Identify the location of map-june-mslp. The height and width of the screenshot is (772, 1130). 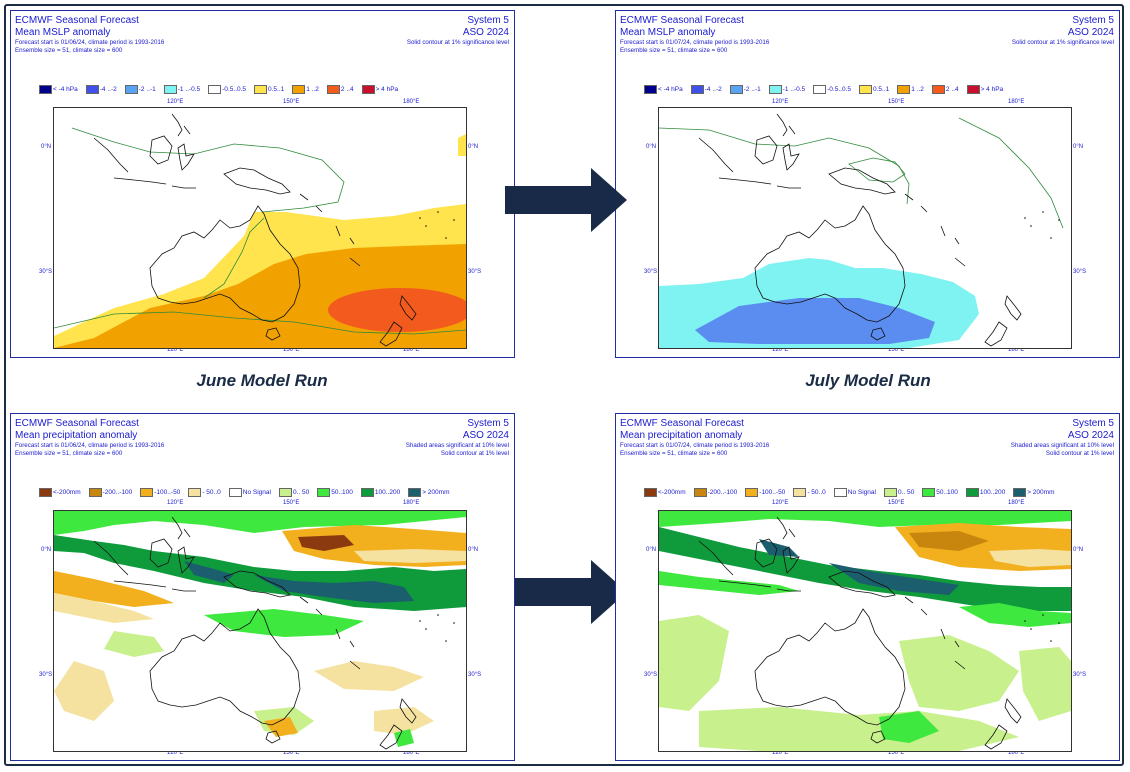
(260, 228).